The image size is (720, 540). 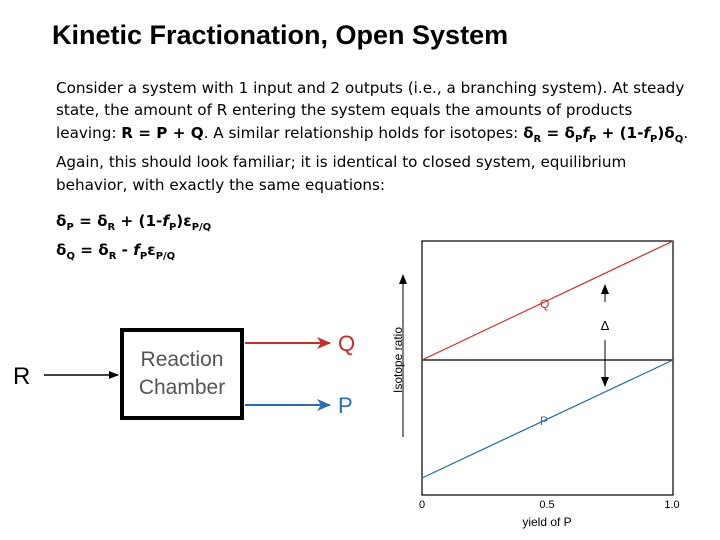 What do you see at coordinates (116, 252) in the screenshot?
I see `equation-delta-q: δQ = δR - fPεP/Q` at bounding box center [116, 252].